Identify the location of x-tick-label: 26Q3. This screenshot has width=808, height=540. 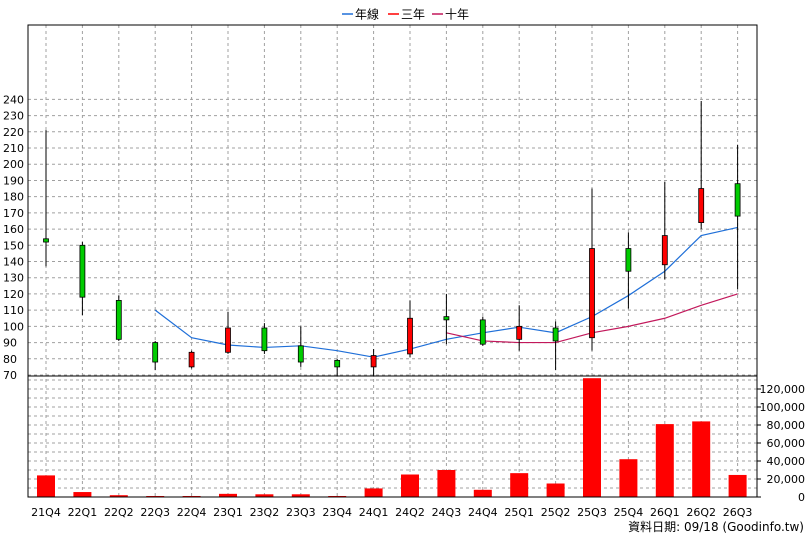
(738, 512).